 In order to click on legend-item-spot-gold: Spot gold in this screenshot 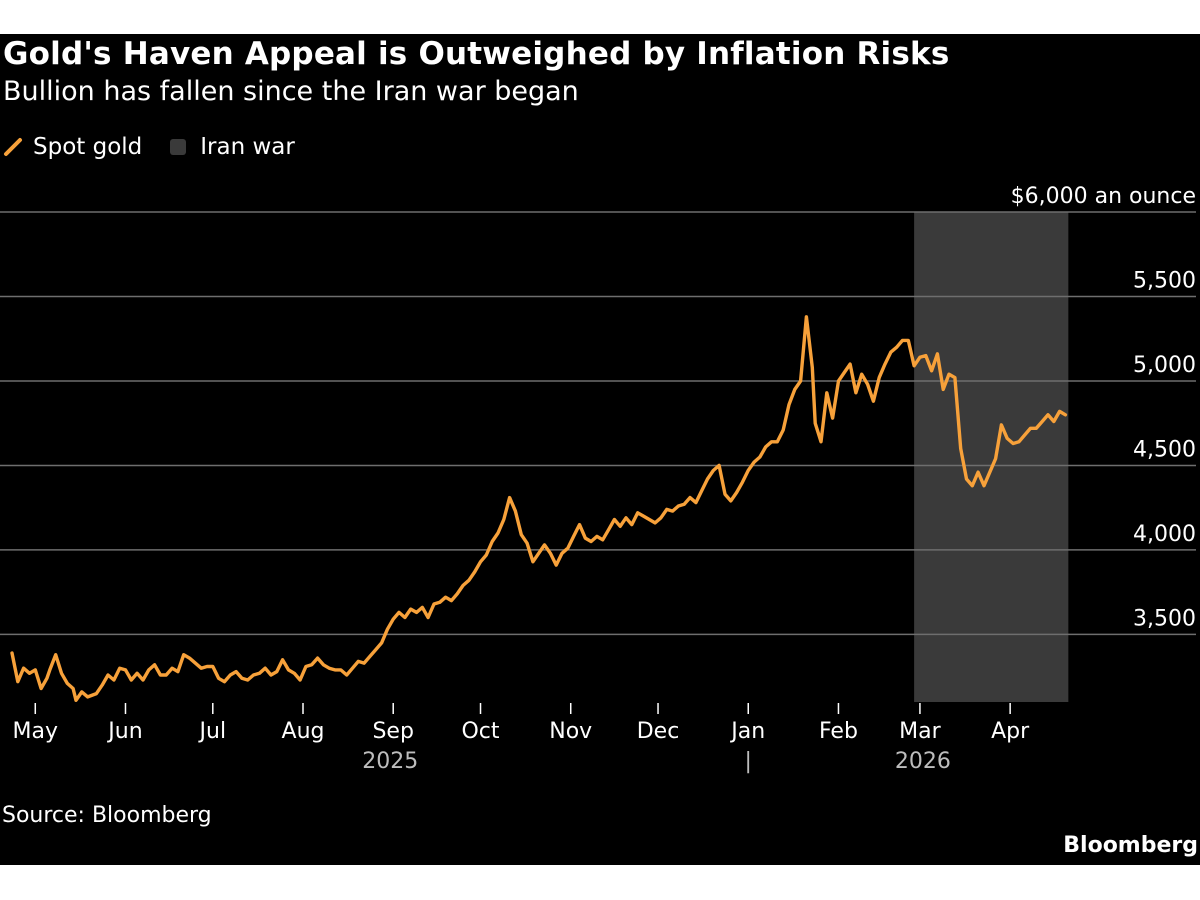, I will do `click(72, 147)`.